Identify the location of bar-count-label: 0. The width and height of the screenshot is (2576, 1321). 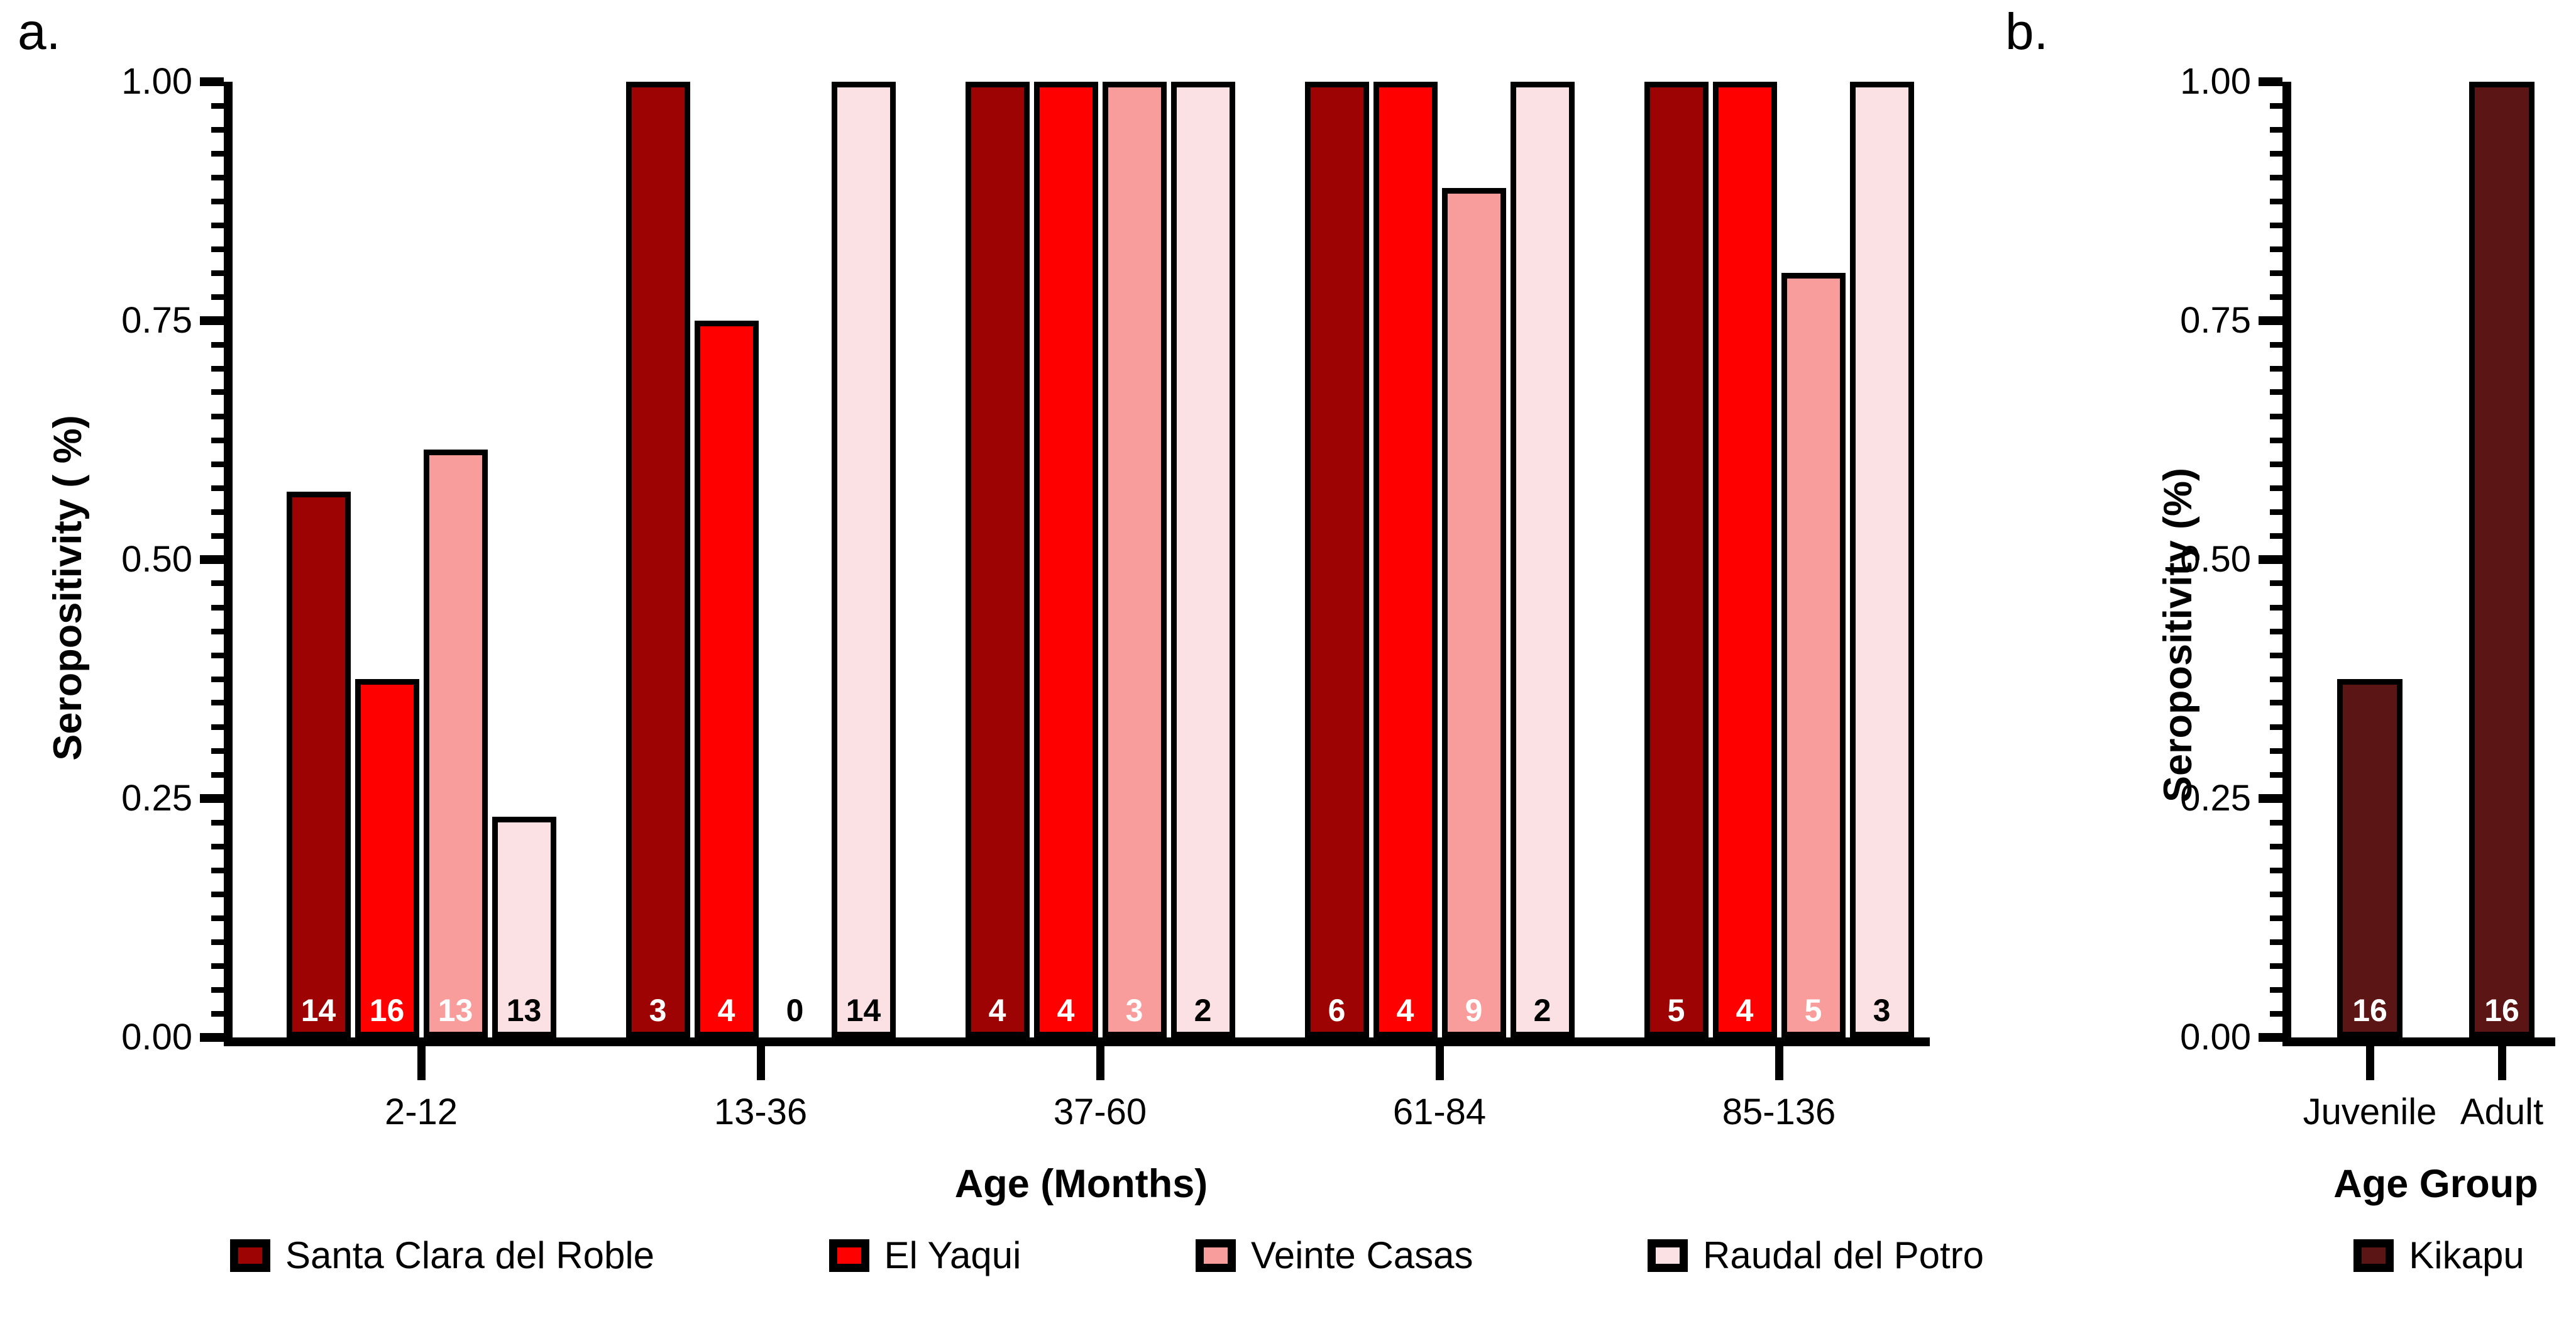
(795, 1010).